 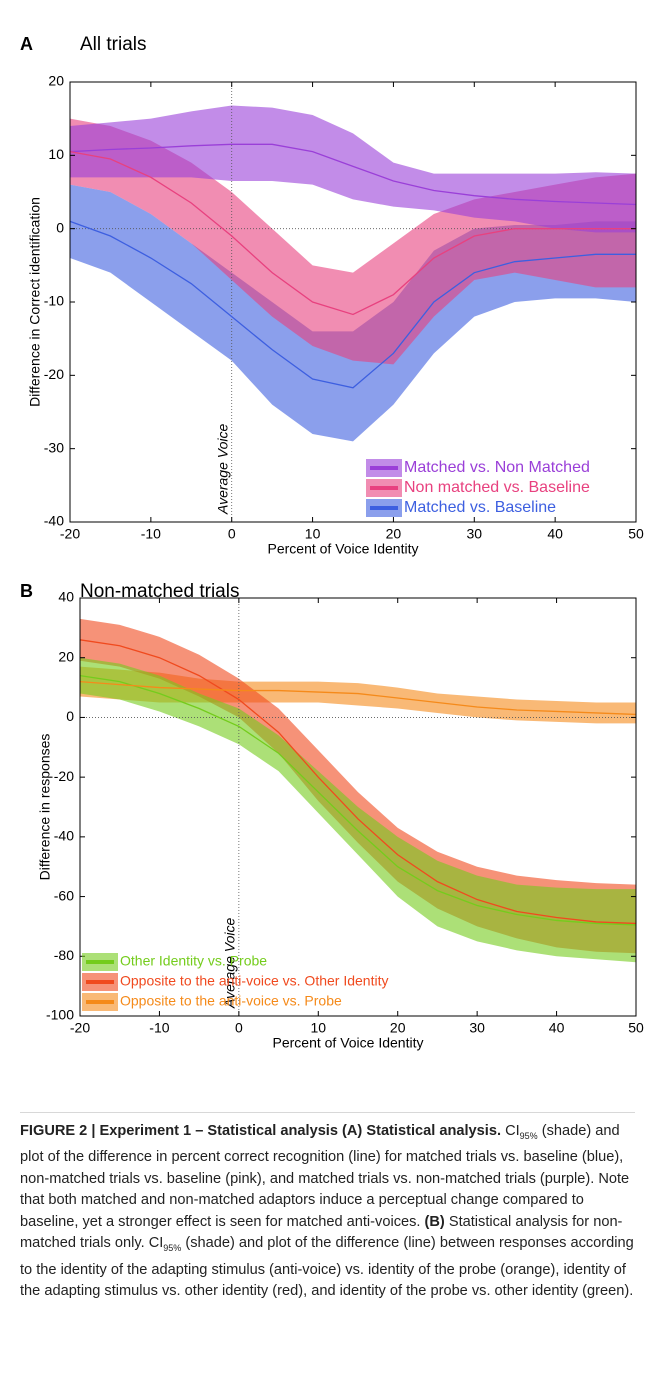 I want to click on legend-label: Non matched vs. Baseline, so click(x=497, y=487).